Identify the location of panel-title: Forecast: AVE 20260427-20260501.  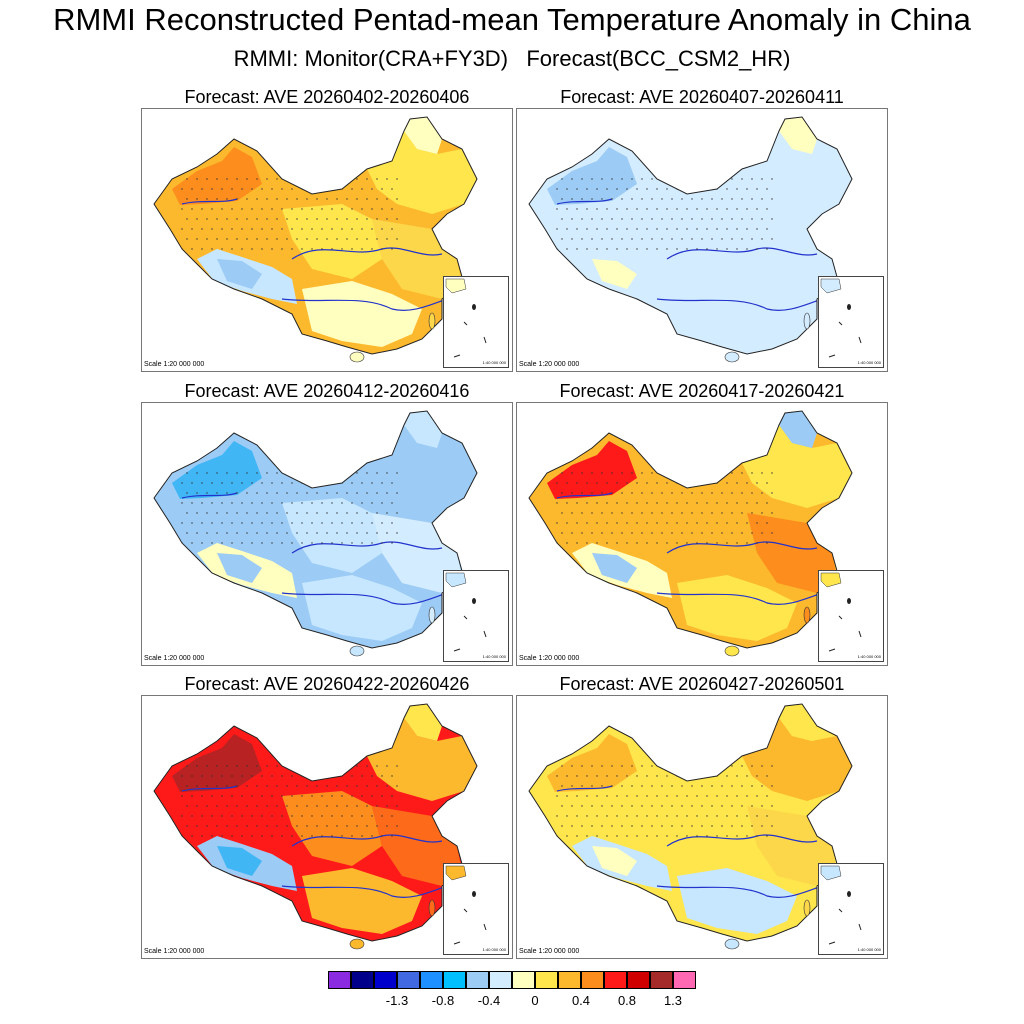
(702, 684).